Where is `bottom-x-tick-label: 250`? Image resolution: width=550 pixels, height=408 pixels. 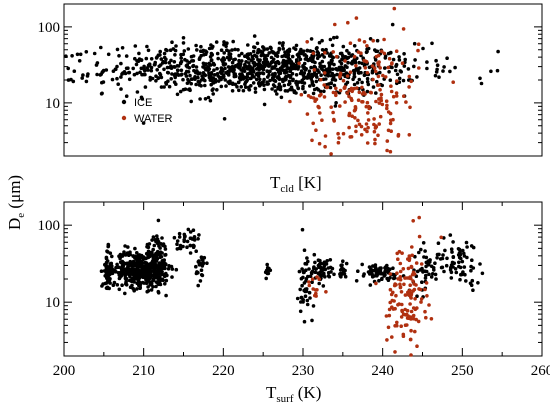 bottom-x-tick-label: 250 is located at coordinates (462, 371).